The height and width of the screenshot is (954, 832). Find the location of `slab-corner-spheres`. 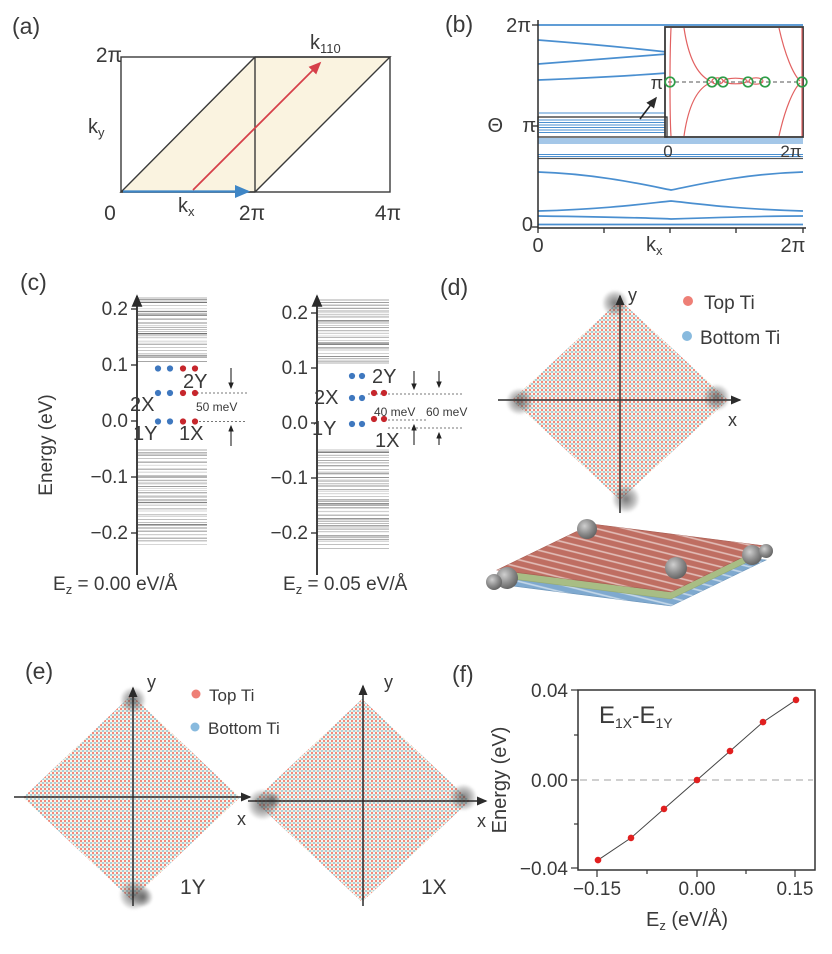

slab-corner-spheres is located at coordinates (629, 554).